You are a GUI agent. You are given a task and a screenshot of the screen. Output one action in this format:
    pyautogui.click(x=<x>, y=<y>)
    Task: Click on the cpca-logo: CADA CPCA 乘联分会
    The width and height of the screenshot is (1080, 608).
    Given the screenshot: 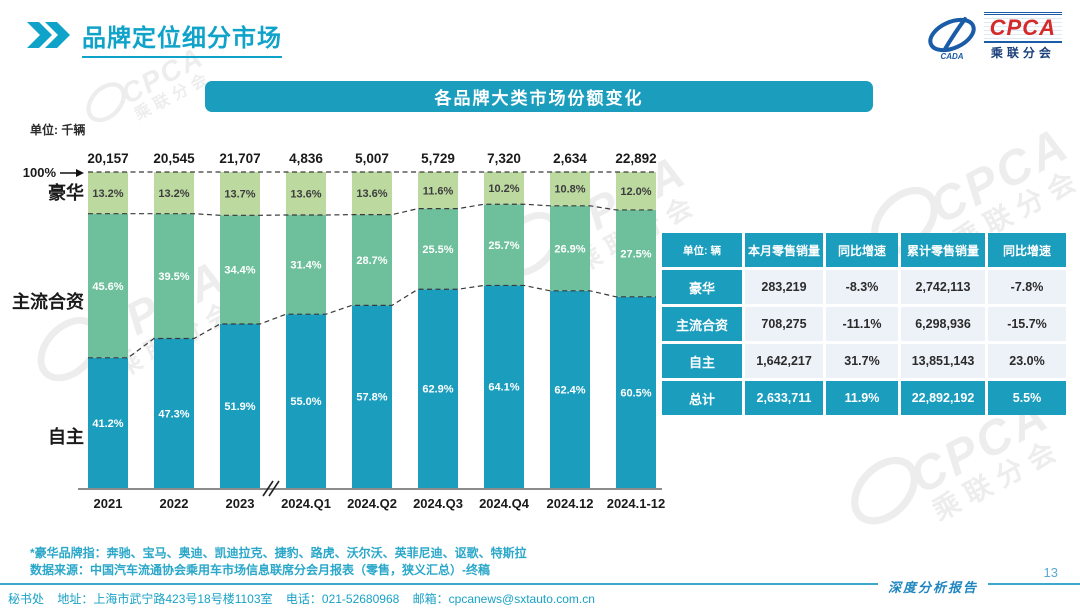 What is the action you would take?
    pyautogui.click(x=993, y=36)
    